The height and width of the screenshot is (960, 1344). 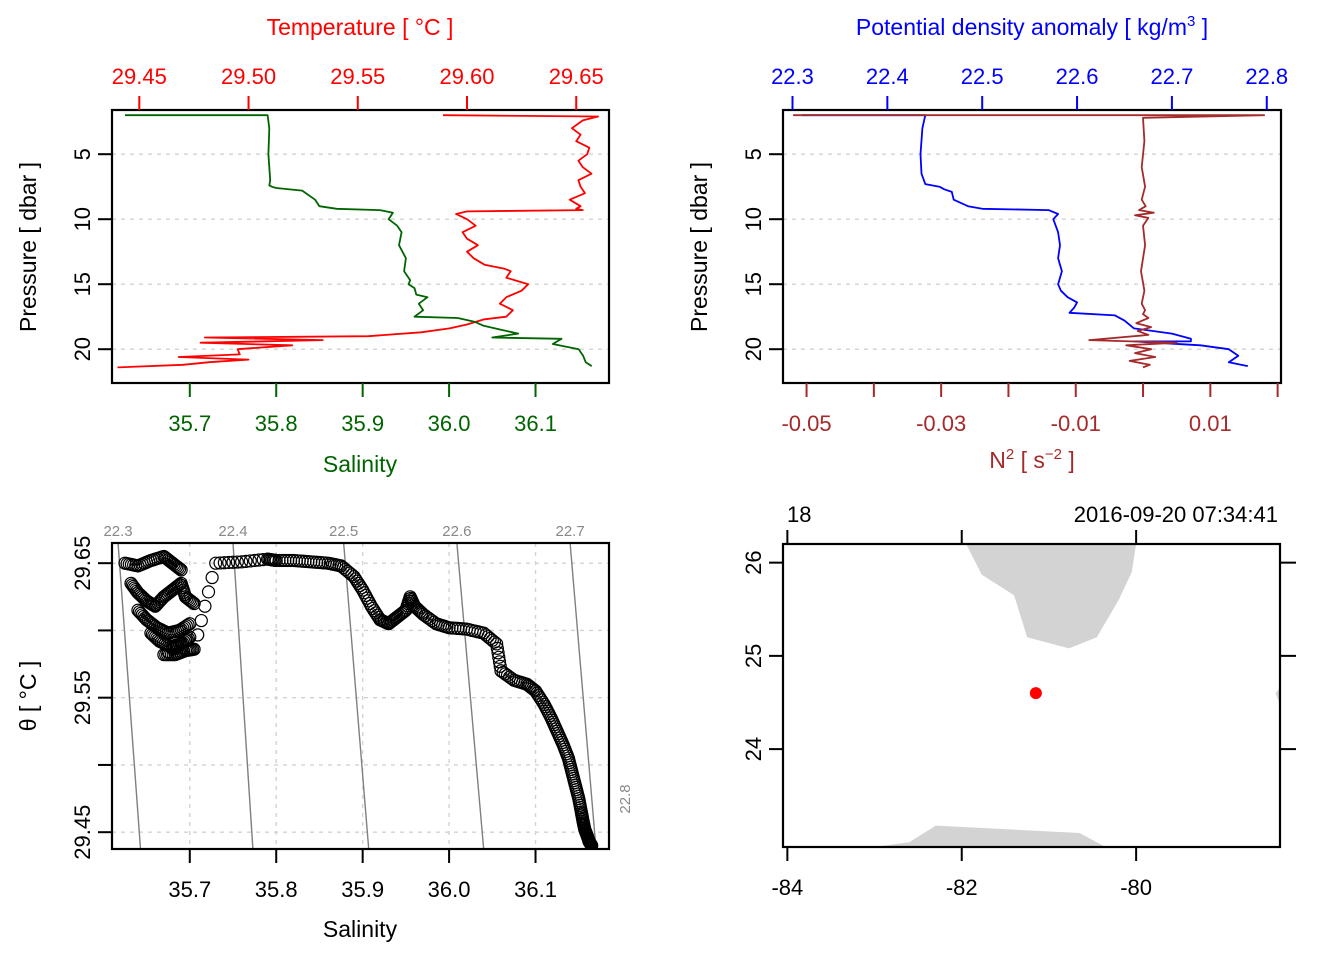 What do you see at coordinates (1032, 459) in the screenshot?
I see `bottom-axis-title: N2 [ s−2 ]` at bounding box center [1032, 459].